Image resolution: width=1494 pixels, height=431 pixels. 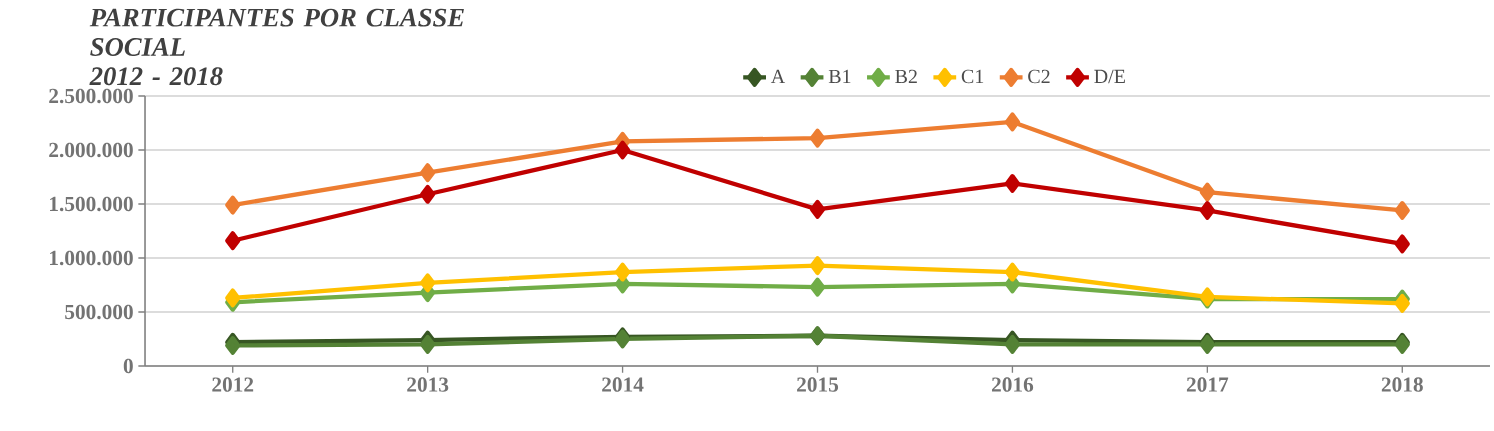 I want to click on chart-subtitle: 2012 - 2018, so click(x=156, y=76).